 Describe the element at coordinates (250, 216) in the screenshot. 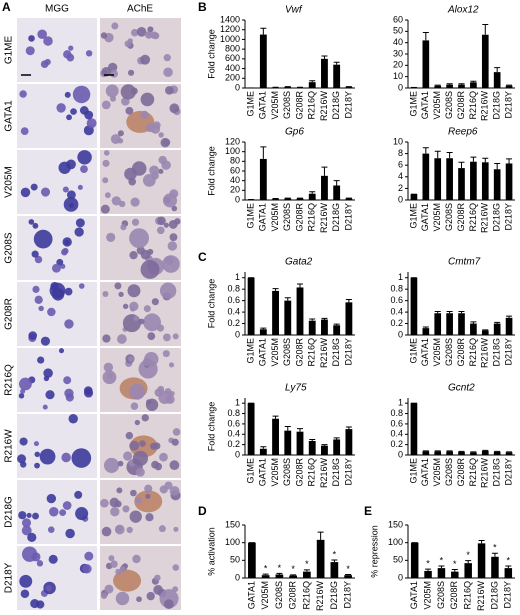

I see `x-tick-label: G1ME` at that location.